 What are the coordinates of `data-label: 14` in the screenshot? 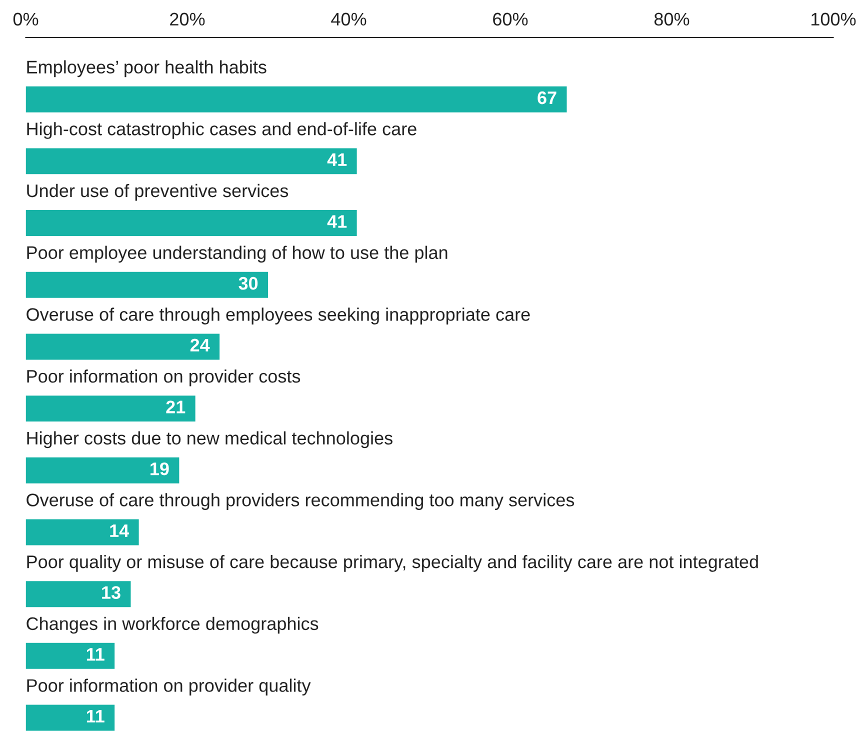 It's located at (120, 530).